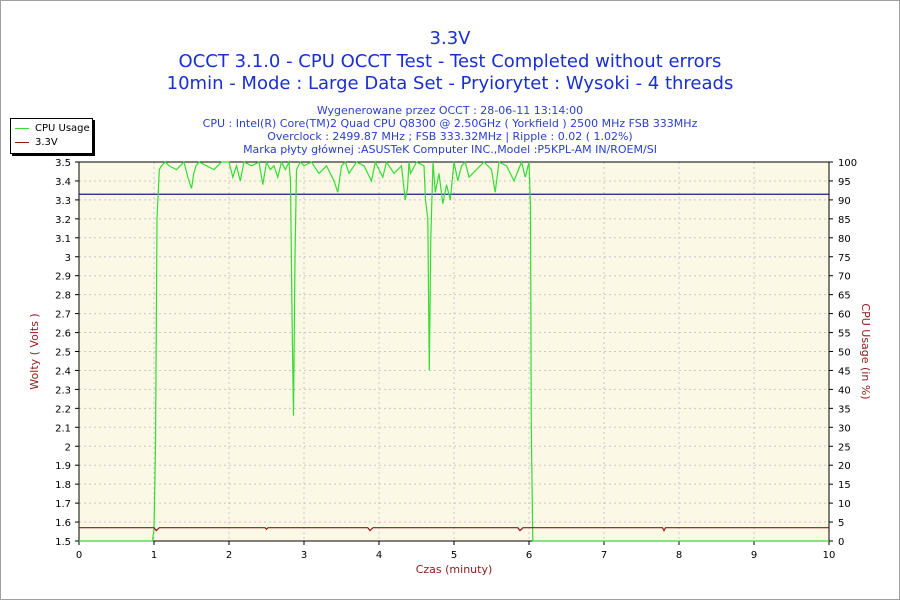 This screenshot has width=900, height=600. I want to click on y2-tick-label: 30, so click(844, 428).